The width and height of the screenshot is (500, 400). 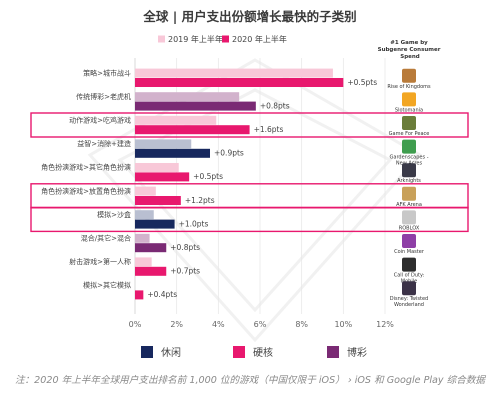 What do you see at coordinates (103, 96) in the screenshot?
I see `category-label: 传统博彩>老虎机` at bounding box center [103, 96].